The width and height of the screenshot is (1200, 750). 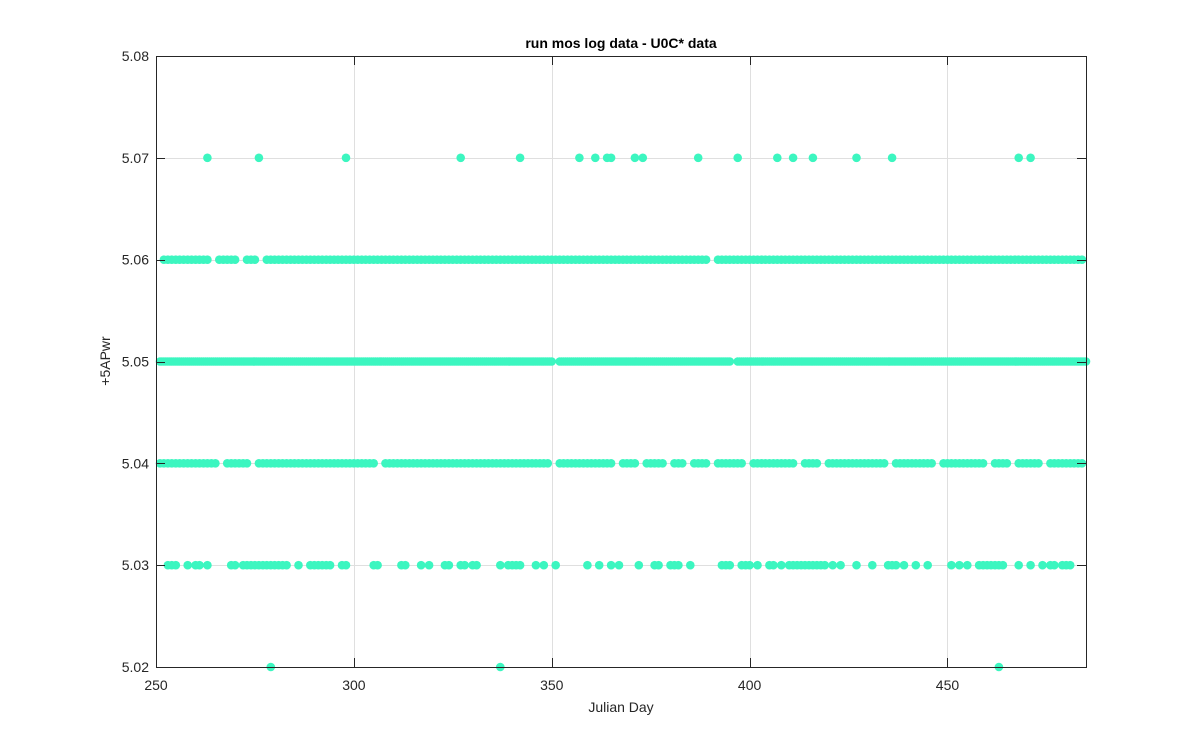 What do you see at coordinates (750, 685) in the screenshot?
I see `x-tick-label: 400` at bounding box center [750, 685].